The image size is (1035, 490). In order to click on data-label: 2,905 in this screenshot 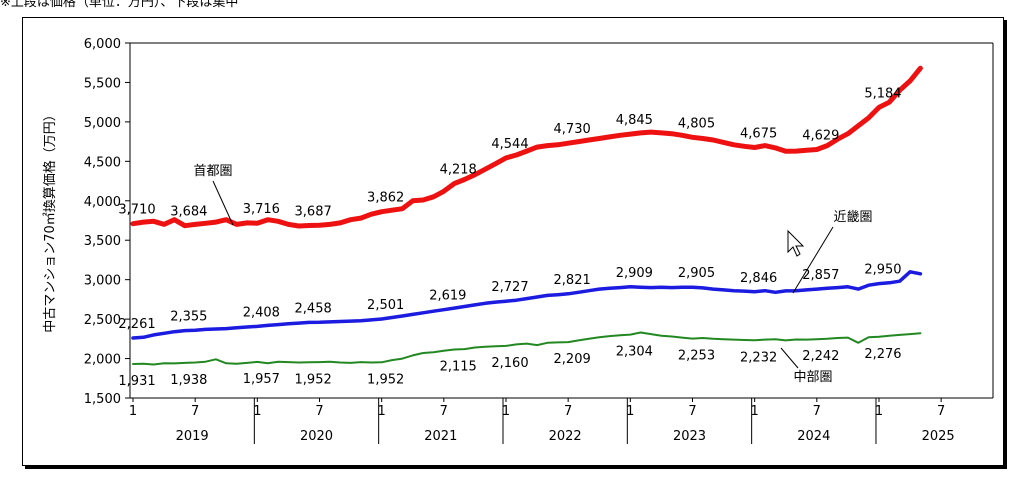, I will do `click(696, 273)`.